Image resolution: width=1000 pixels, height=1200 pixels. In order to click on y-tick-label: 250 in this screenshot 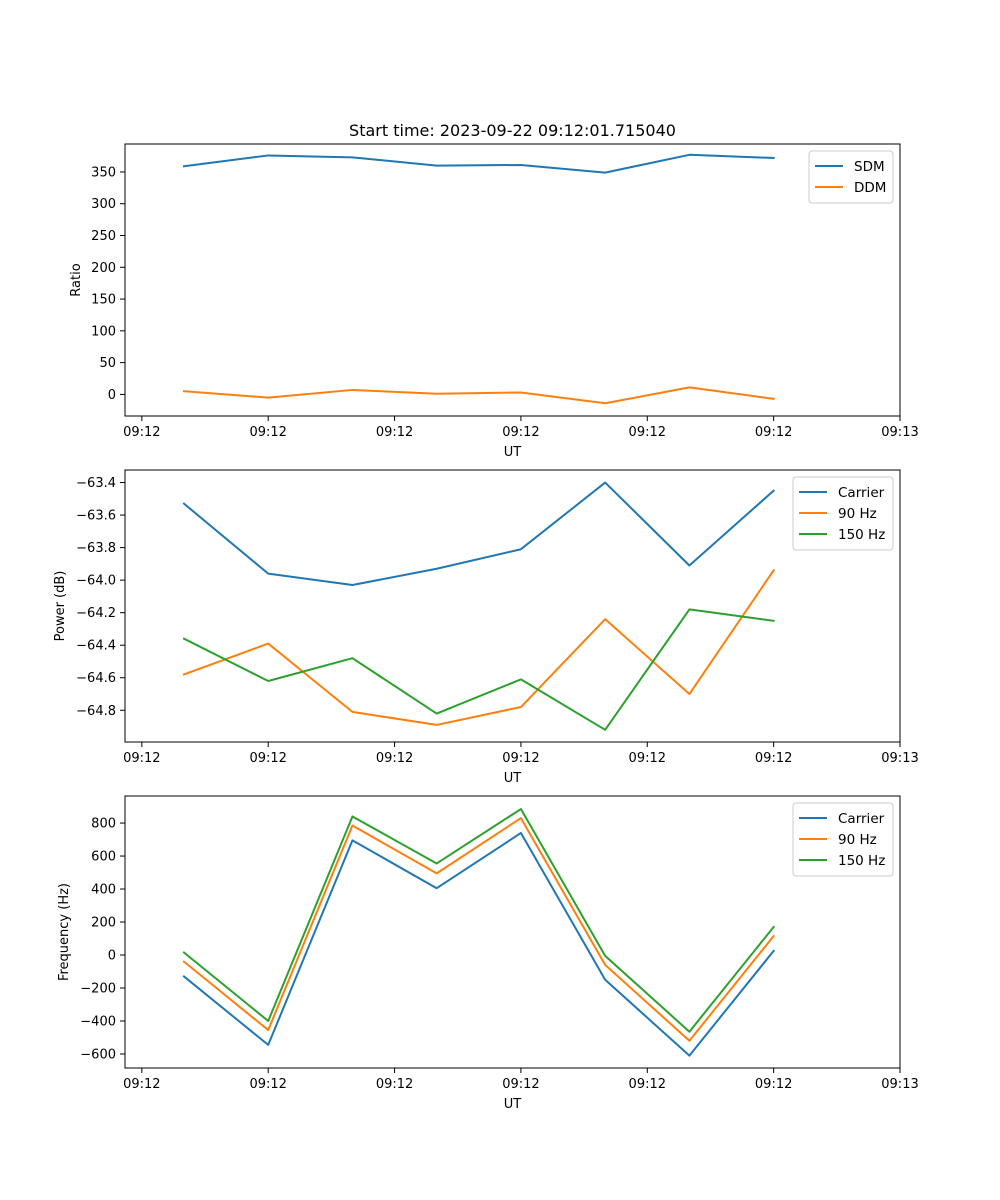, I will do `click(103, 236)`.